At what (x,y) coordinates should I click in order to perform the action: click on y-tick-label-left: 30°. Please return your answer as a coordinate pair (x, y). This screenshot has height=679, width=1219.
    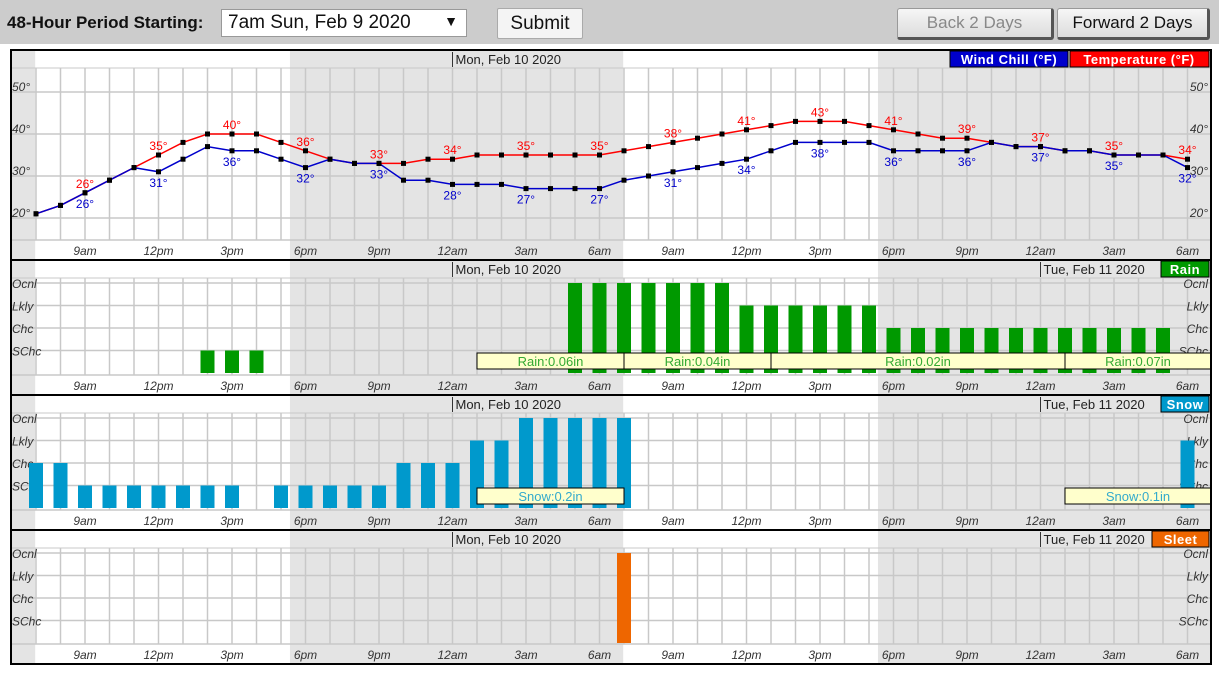
    Looking at the image, I should click on (21, 171).